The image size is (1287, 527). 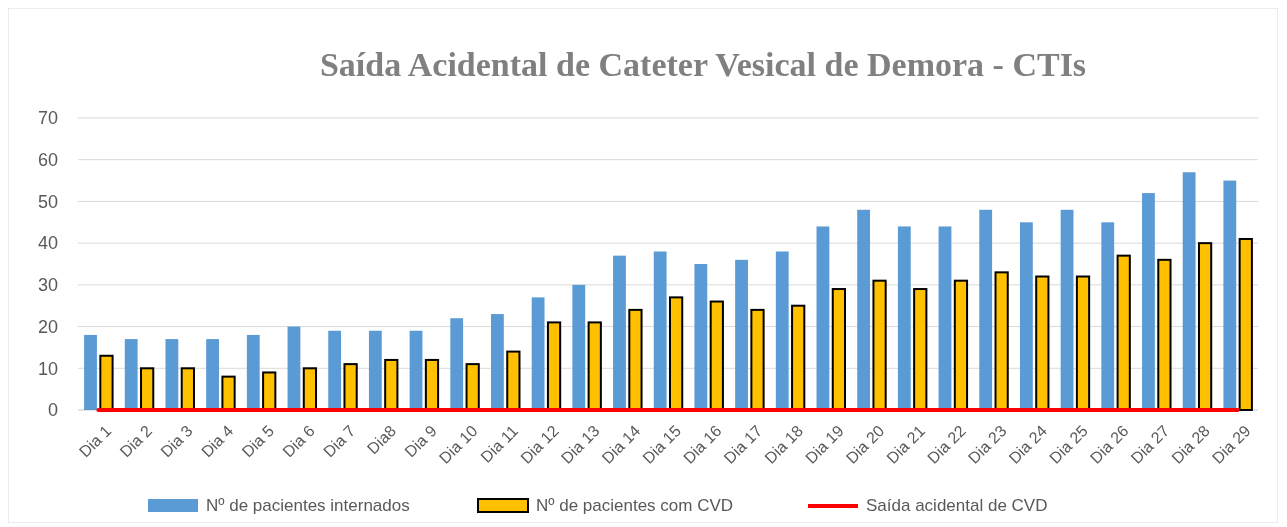 I want to click on x-tick-label: Dia 3, so click(x=176, y=441).